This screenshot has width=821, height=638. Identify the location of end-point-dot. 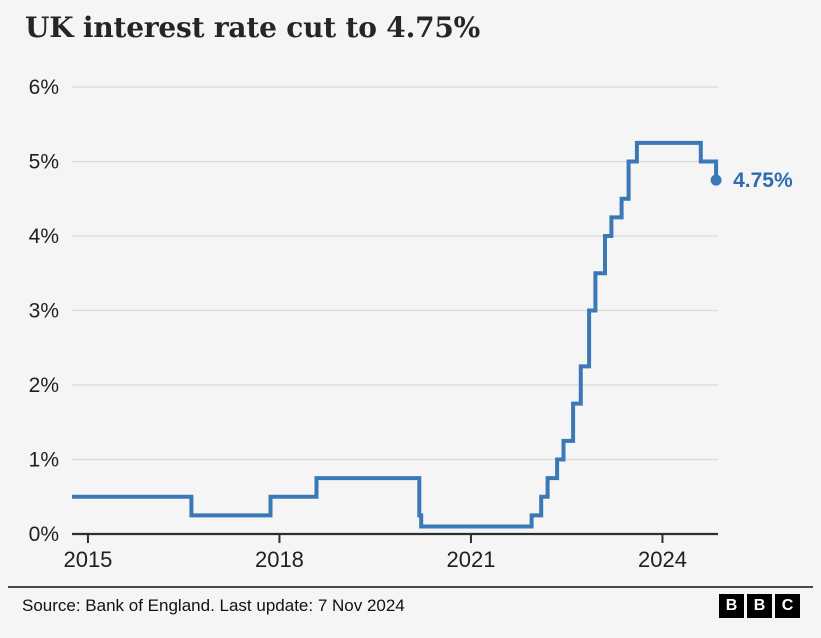
(716, 180).